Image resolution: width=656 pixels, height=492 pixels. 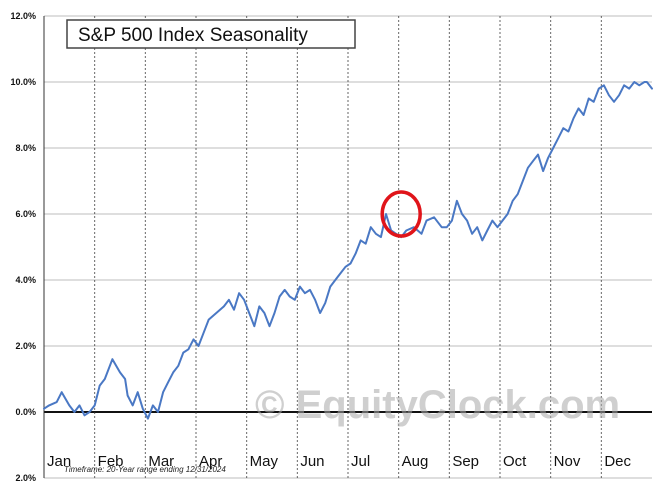 I want to click on x-tick-label: May, so click(x=264, y=461).